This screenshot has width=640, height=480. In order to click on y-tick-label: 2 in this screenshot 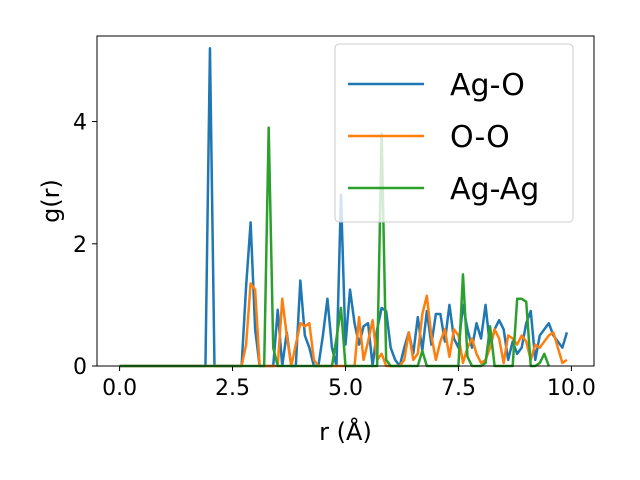, I will do `click(80, 245)`.